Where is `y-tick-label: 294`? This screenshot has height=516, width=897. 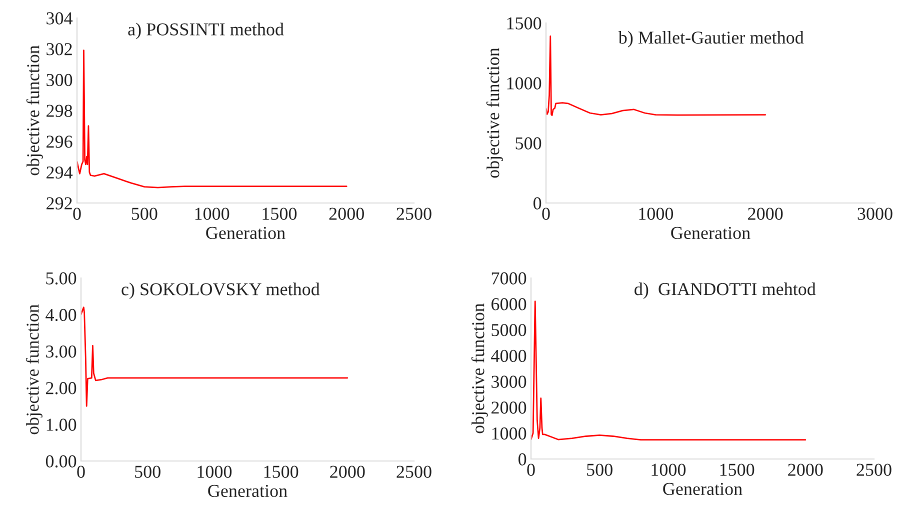
y-tick-label: 294 is located at coordinates (59, 172).